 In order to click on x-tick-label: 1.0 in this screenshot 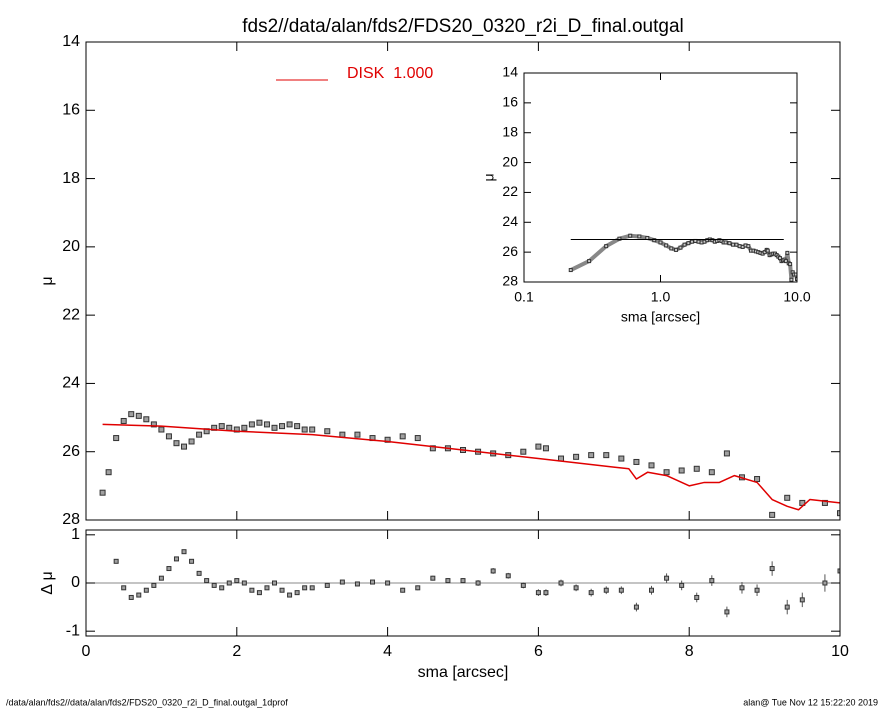, I will do `click(661, 297)`.